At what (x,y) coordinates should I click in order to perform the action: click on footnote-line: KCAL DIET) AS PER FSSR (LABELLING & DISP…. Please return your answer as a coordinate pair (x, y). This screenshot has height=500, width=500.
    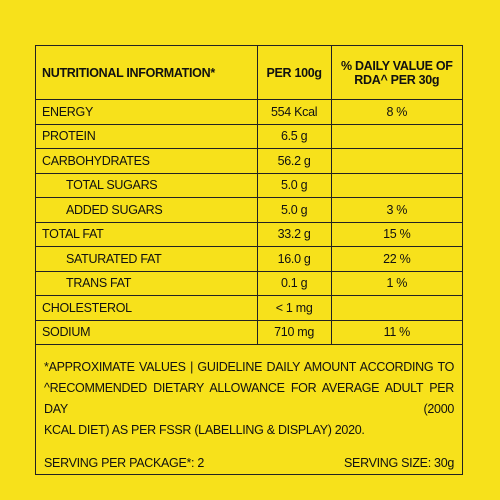
    Looking at the image, I should click on (204, 430).